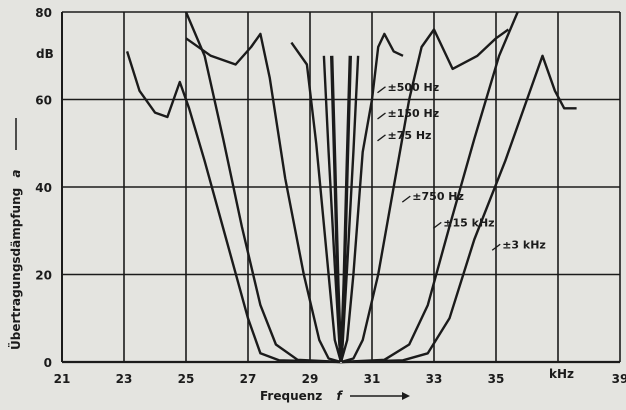 This screenshot has width=626, height=410. Describe the element at coordinates (62, 379) in the screenshot. I see `x-tick-label: 21` at that location.